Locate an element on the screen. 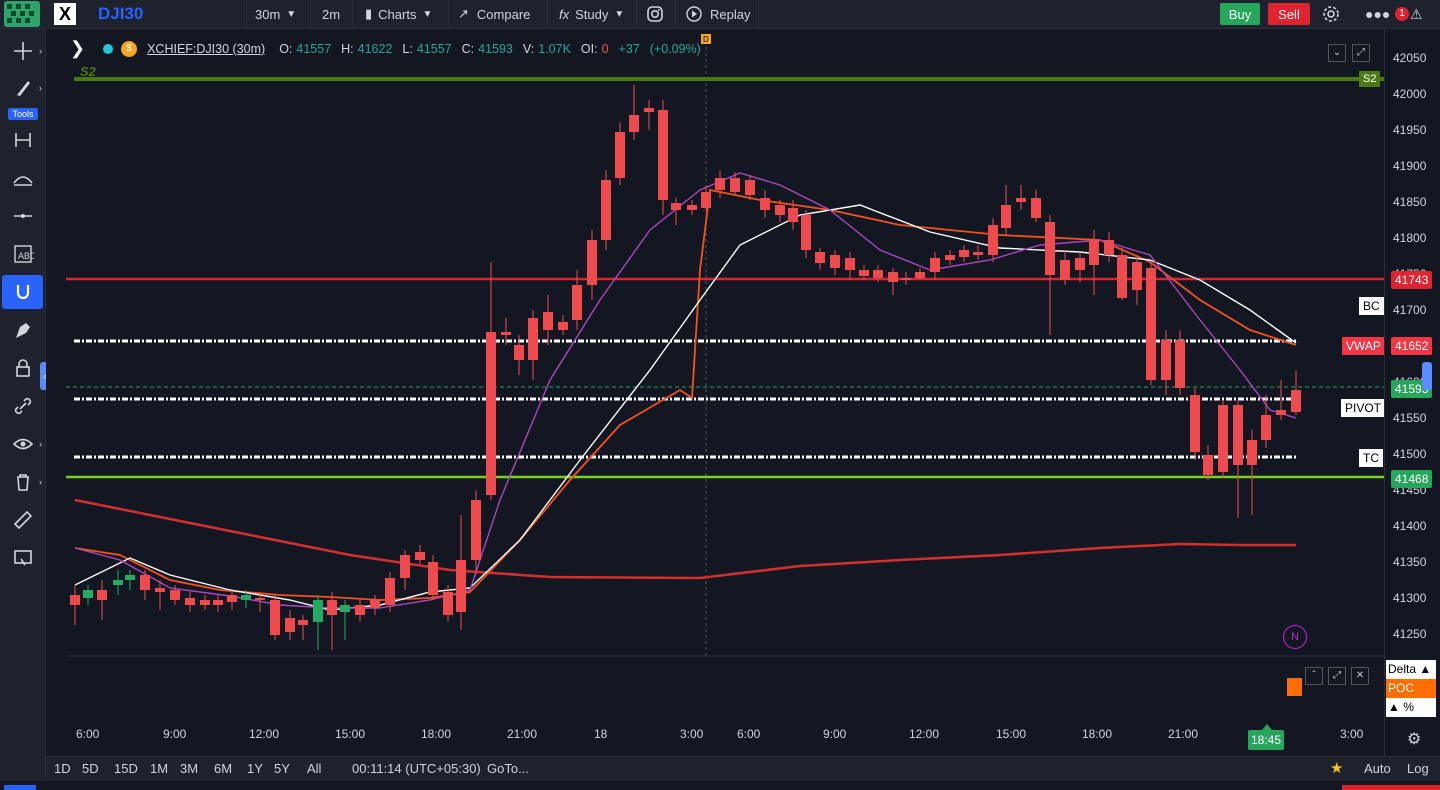  horizontal-line-tool is located at coordinates (22, 216).